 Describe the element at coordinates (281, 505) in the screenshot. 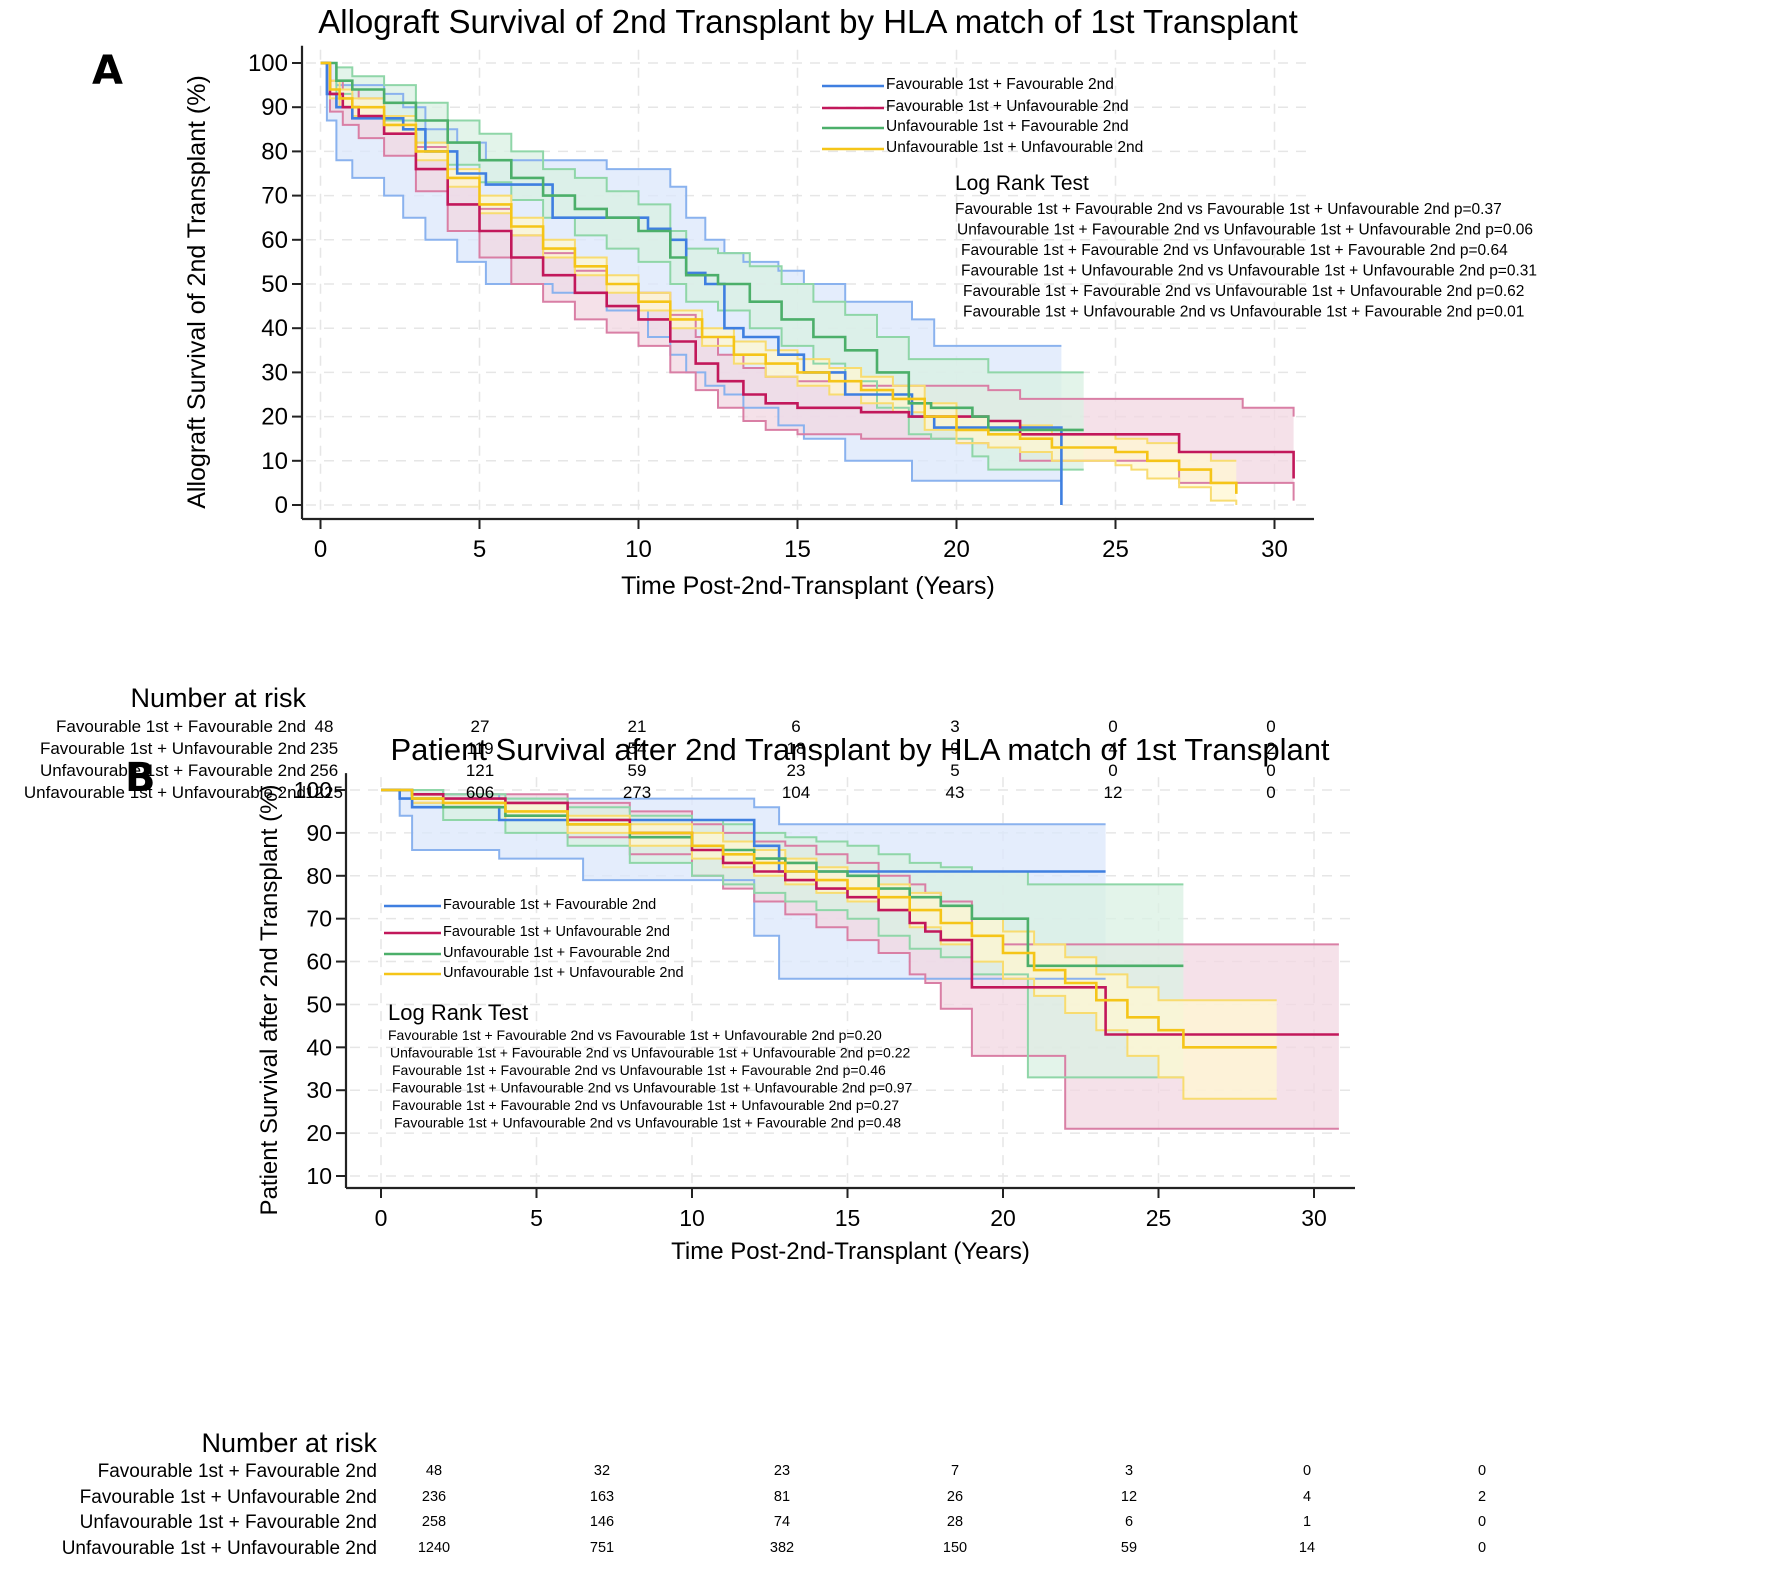

I see `y-tick-label: 0` at that location.